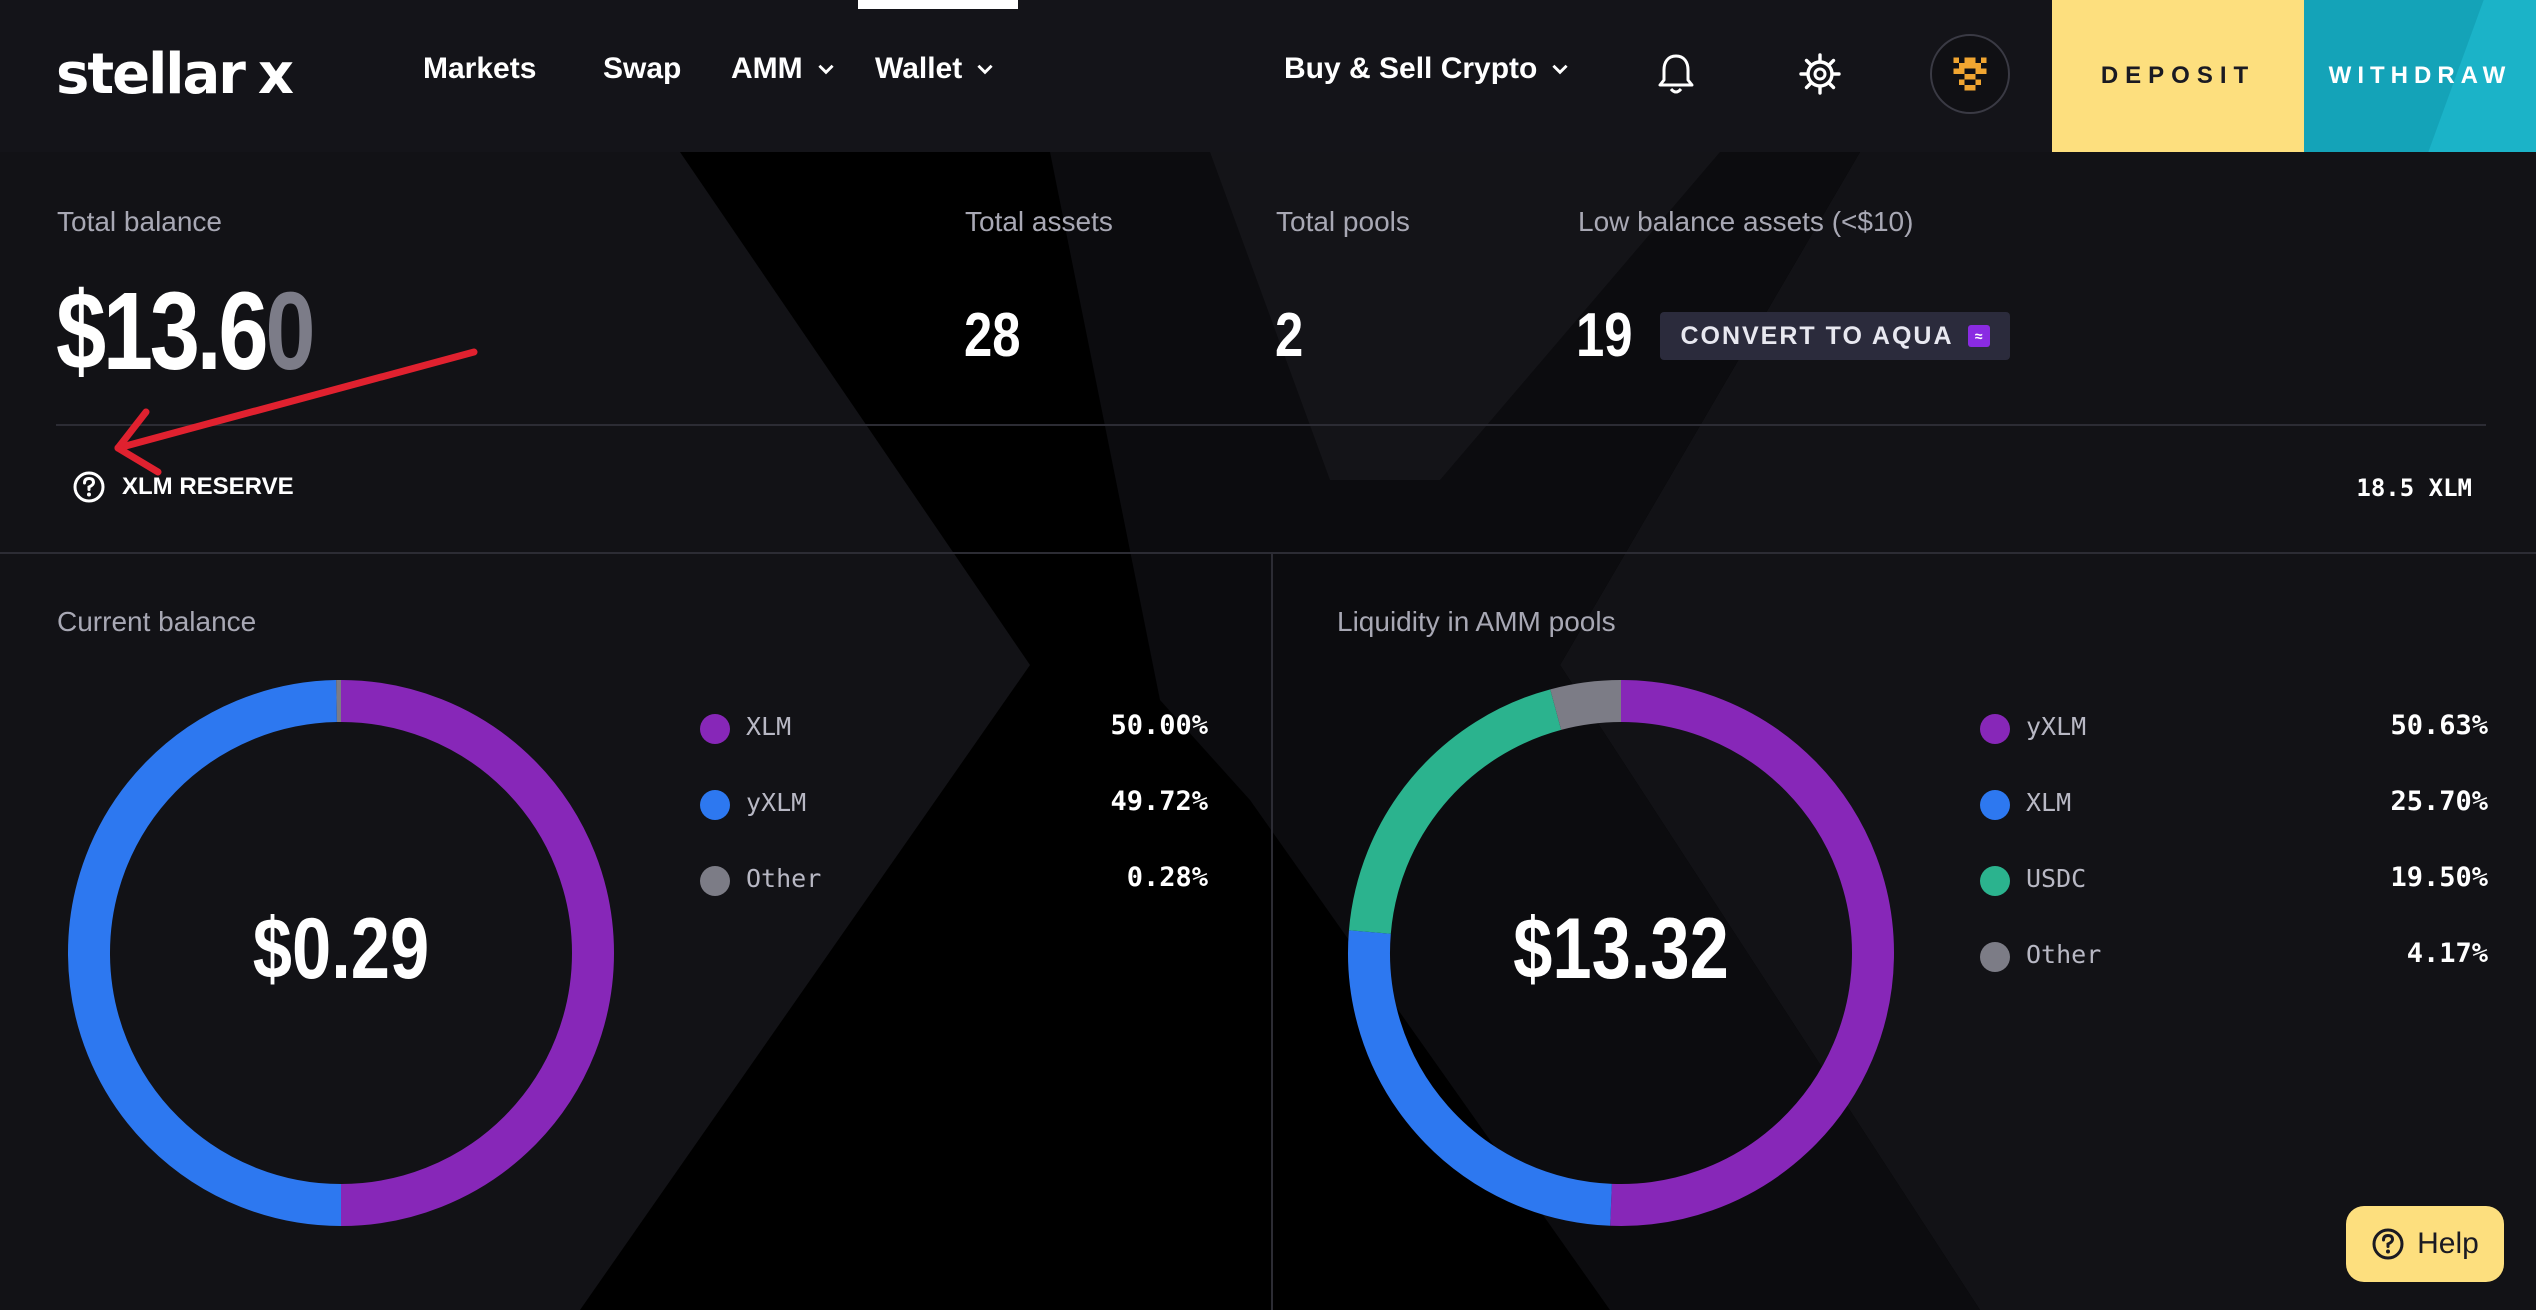 This screenshot has width=2536, height=1310. Describe the element at coordinates (2439, 877) in the screenshot. I see `legend-percent: 19.50%` at that location.